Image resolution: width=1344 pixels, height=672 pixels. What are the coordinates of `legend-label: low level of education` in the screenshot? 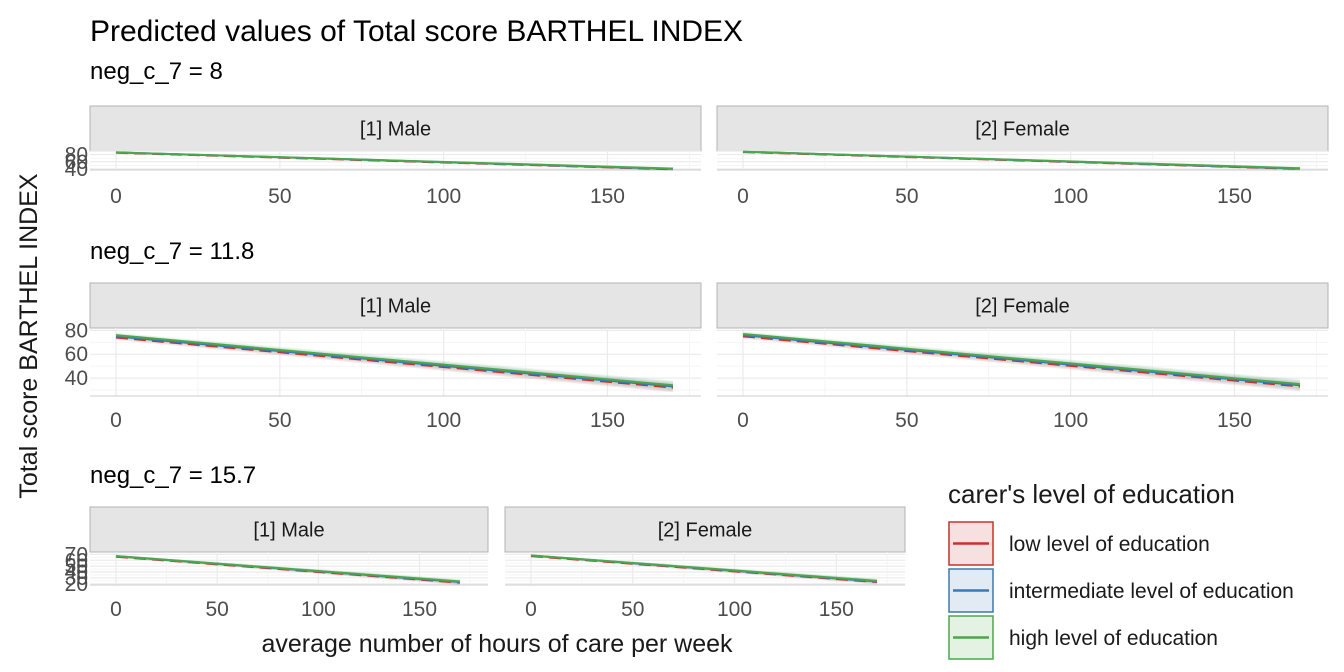 It's located at (1109, 544).